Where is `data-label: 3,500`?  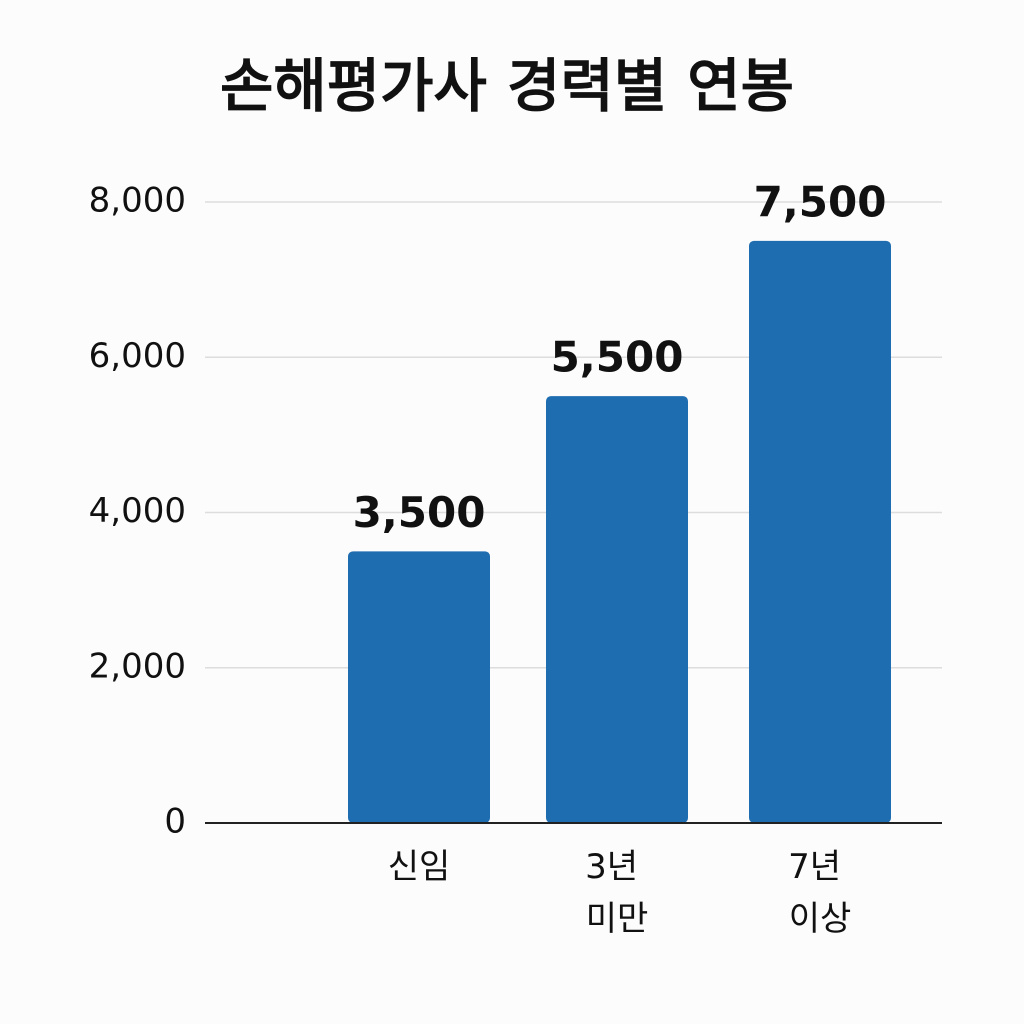
data-label: 3,500 is located at coordinates (419, 512).